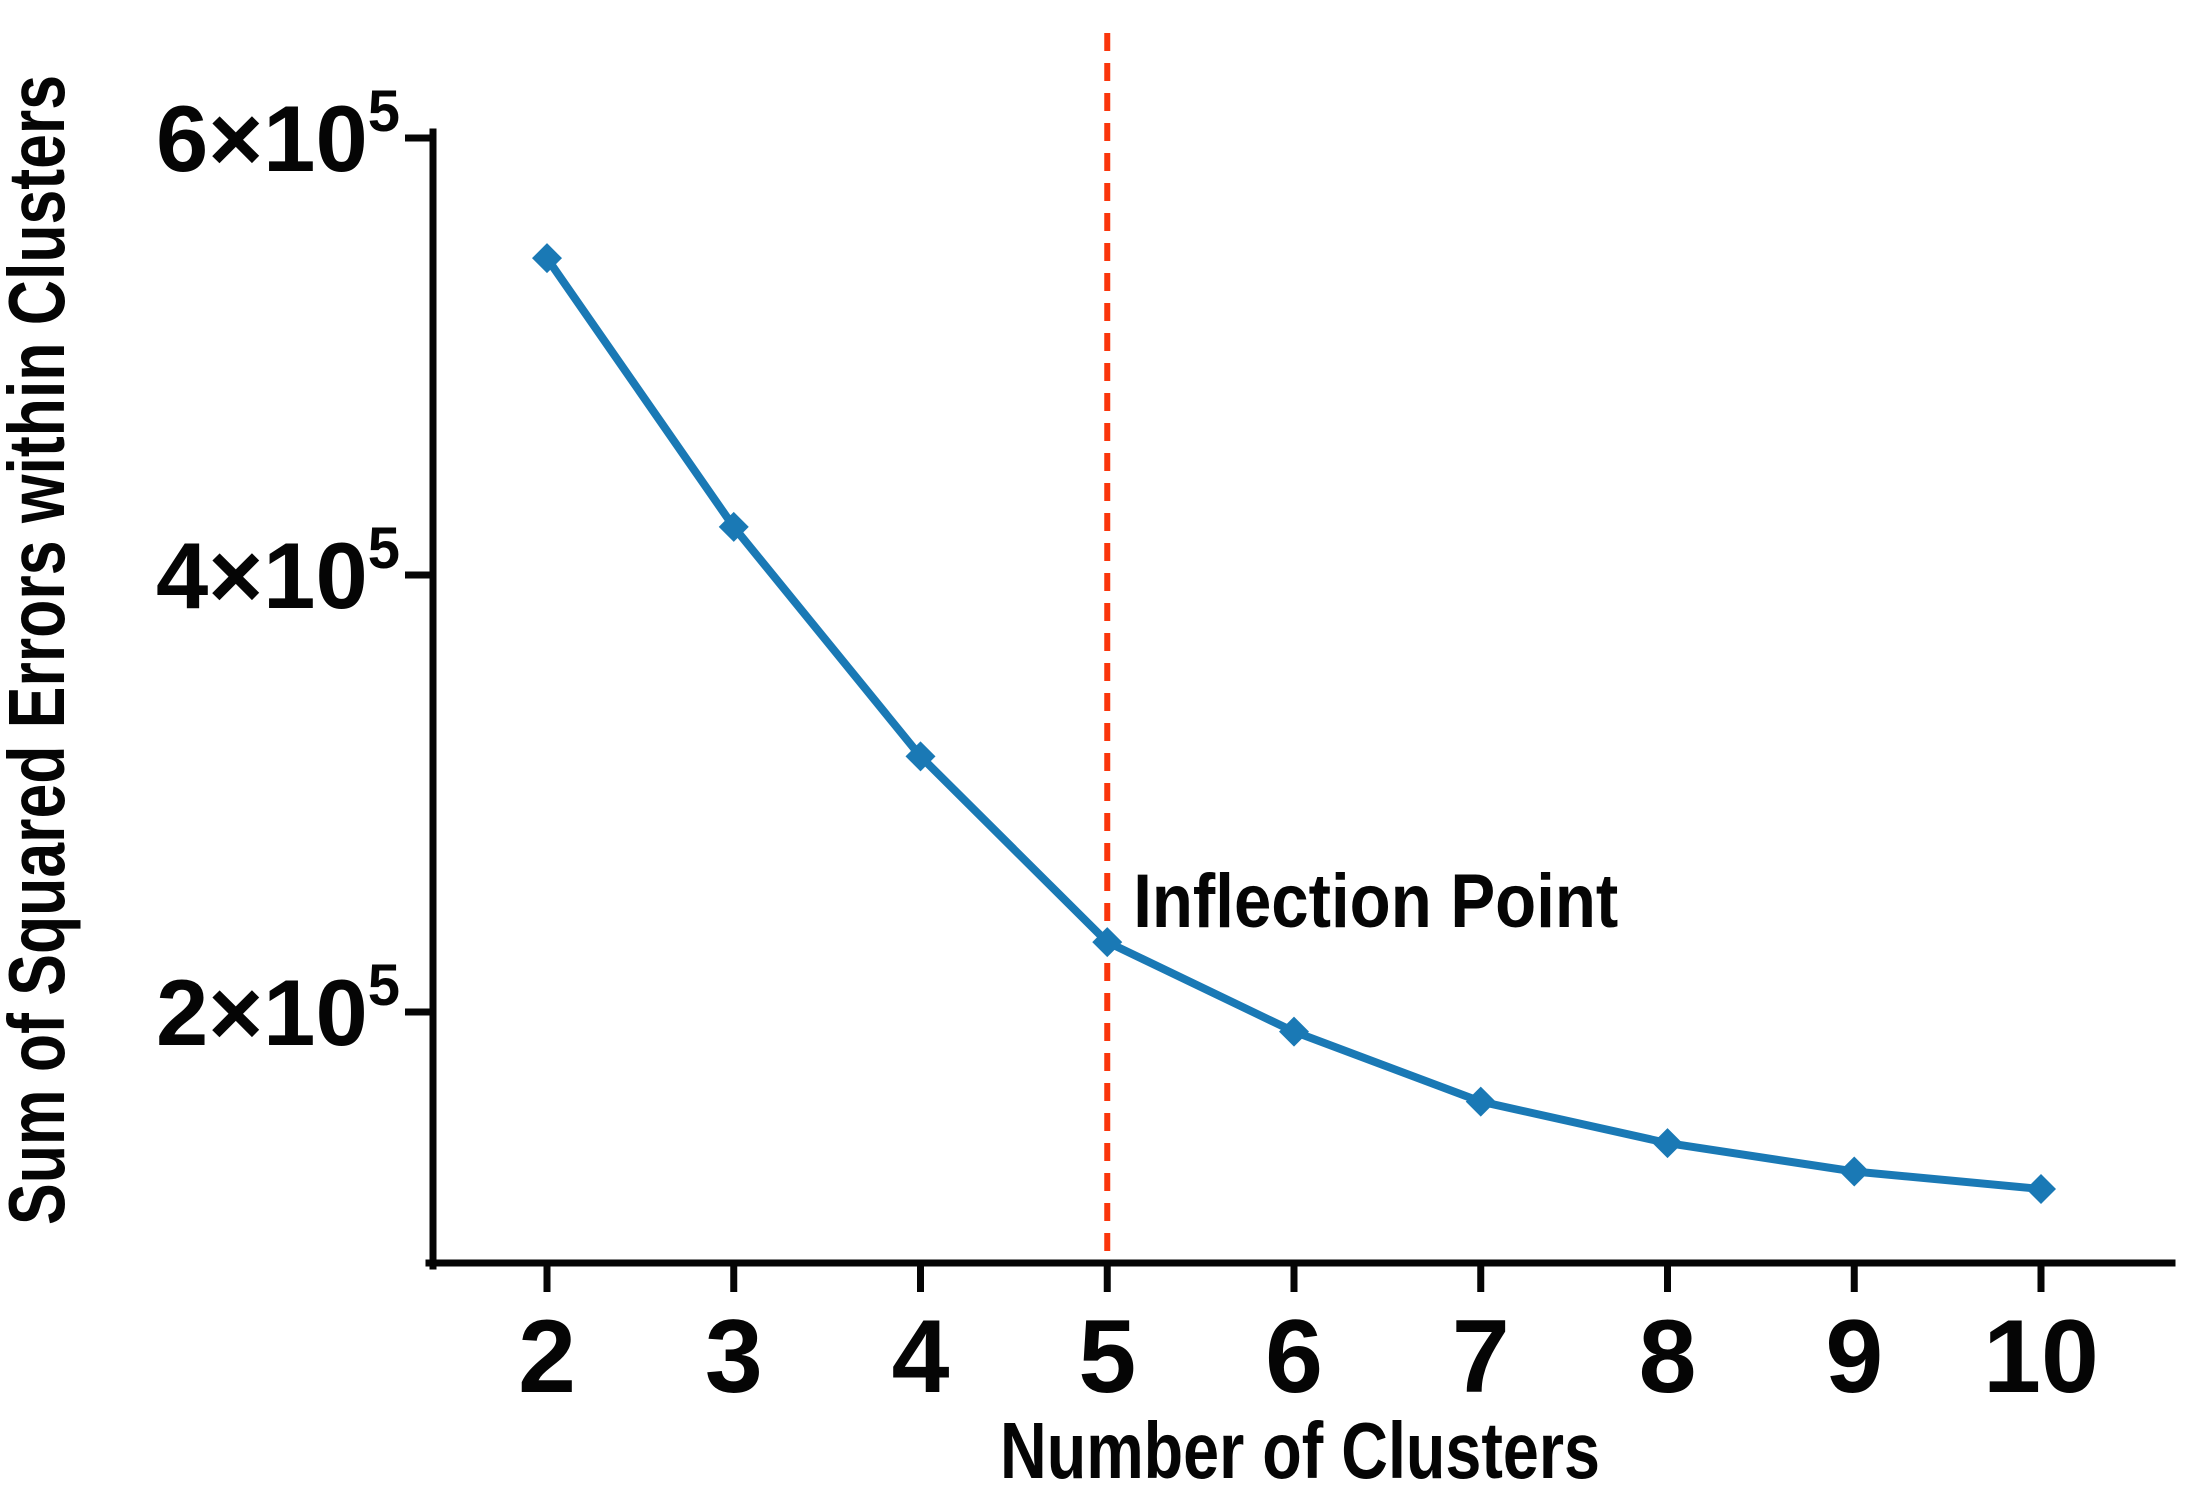 This screenshot has width=2197, height=1511. I want to click on x-tick-label: 4, so click(921, 1357).